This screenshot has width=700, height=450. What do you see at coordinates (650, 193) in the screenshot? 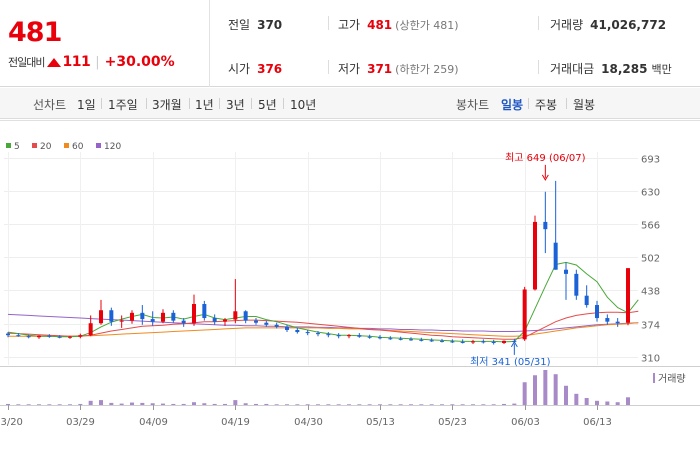
I see `y-tick-label: 630` at bounding box center [650, 193].